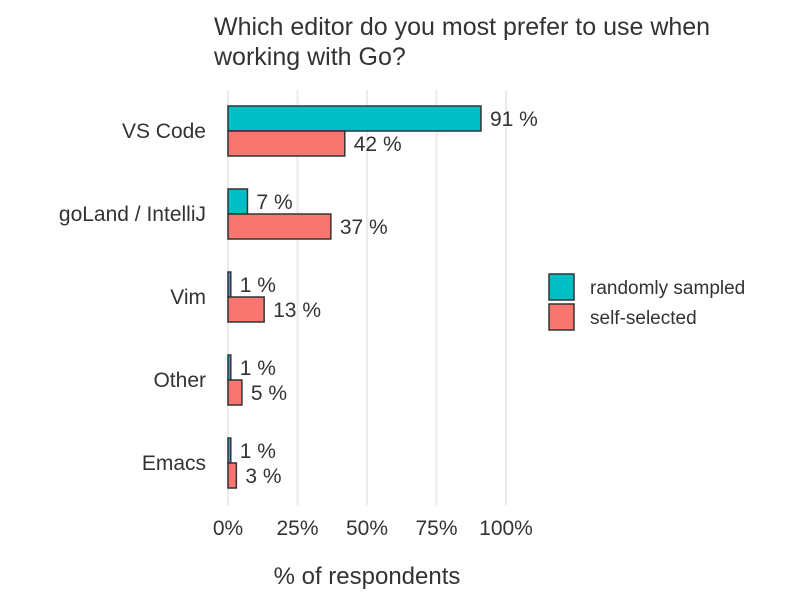  Describe the element at coordinates (297, 310) in the screenshot. I see `data-label: 13 %` at that location.